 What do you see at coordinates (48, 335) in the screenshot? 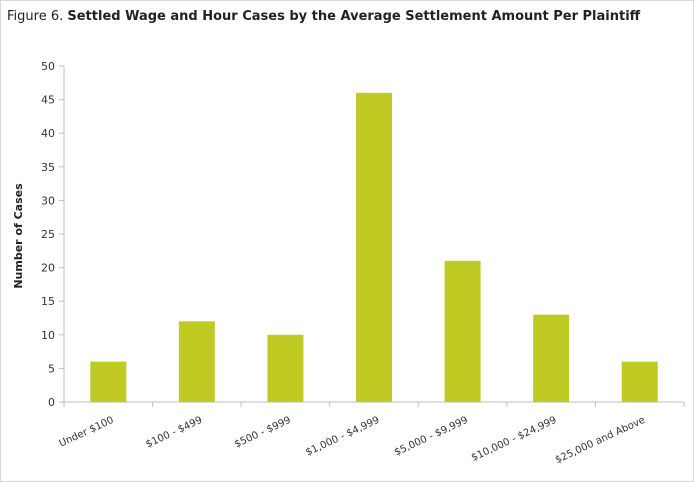
I see `y-tick-label: 10` at bounding box center [48, 335].